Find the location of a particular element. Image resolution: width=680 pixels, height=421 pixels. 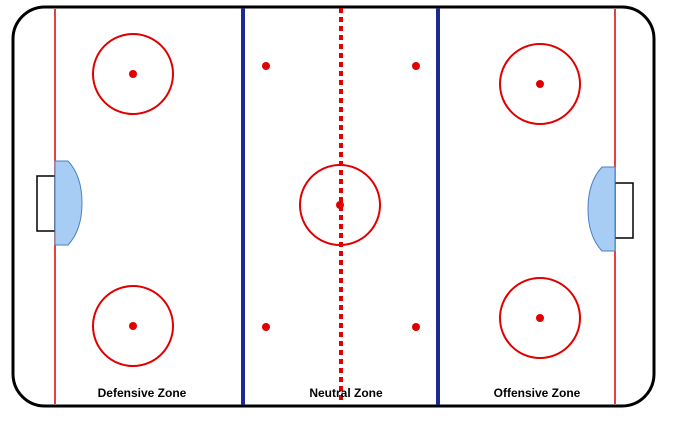

center-ice-dot is located at coordinates (340, 205).